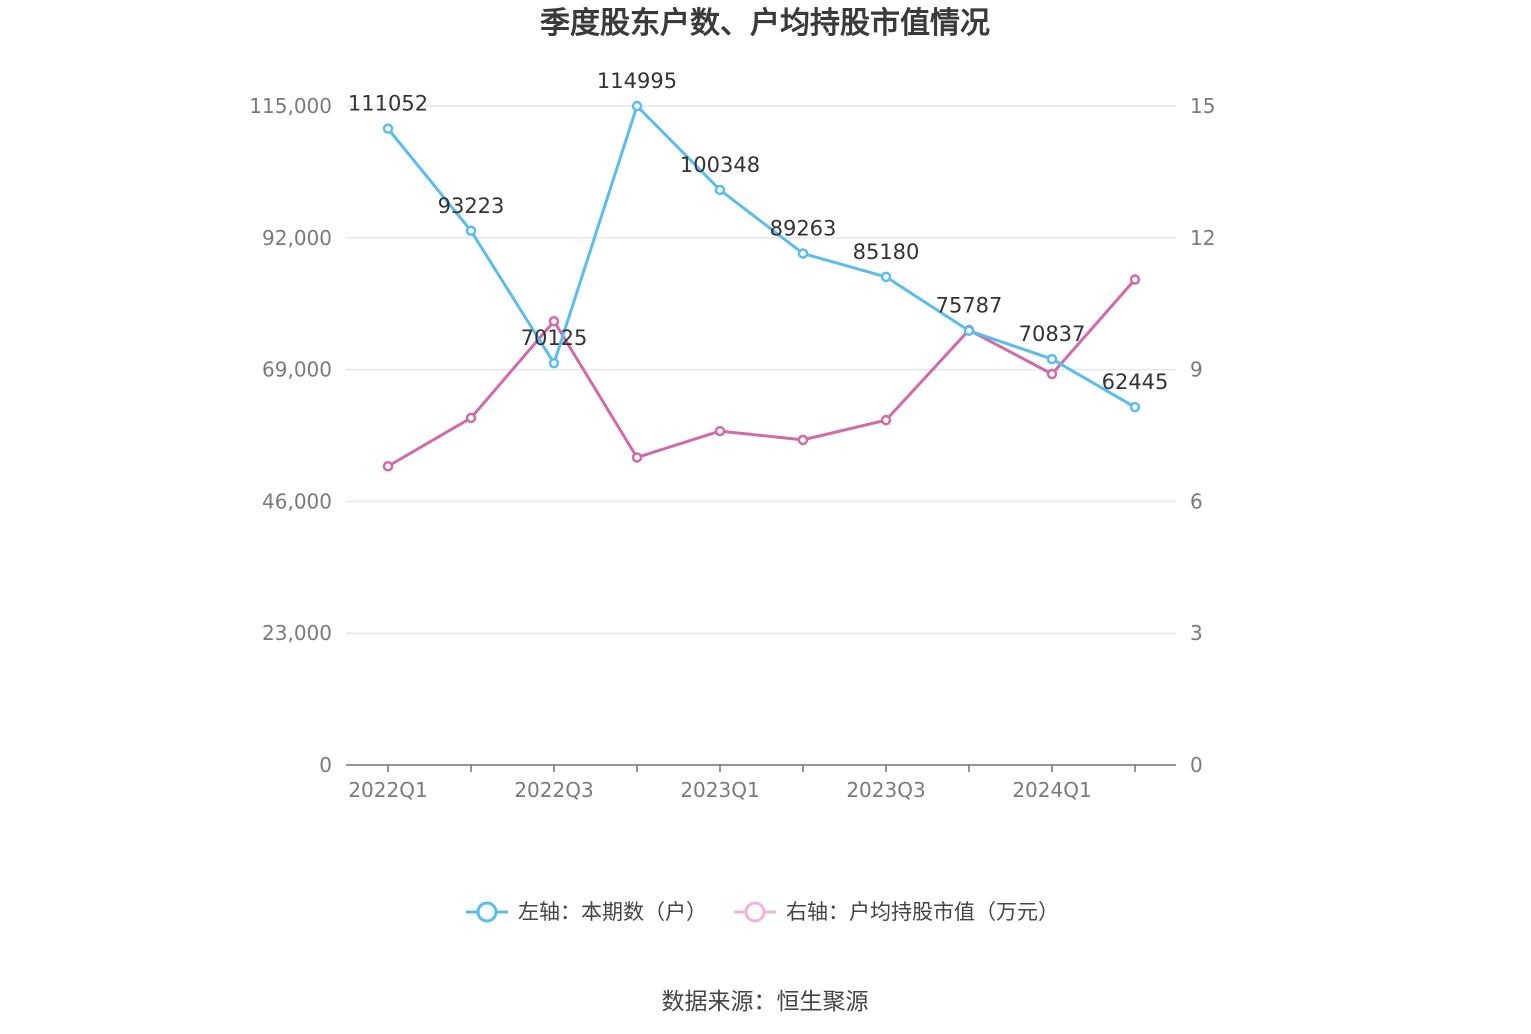 Image resolution: width=1531 pixels, height=1034 pixels. Describe the element at coordinates (1196, 501) in the screenshot. I see `right-axis-tick-label: 6` at that location.